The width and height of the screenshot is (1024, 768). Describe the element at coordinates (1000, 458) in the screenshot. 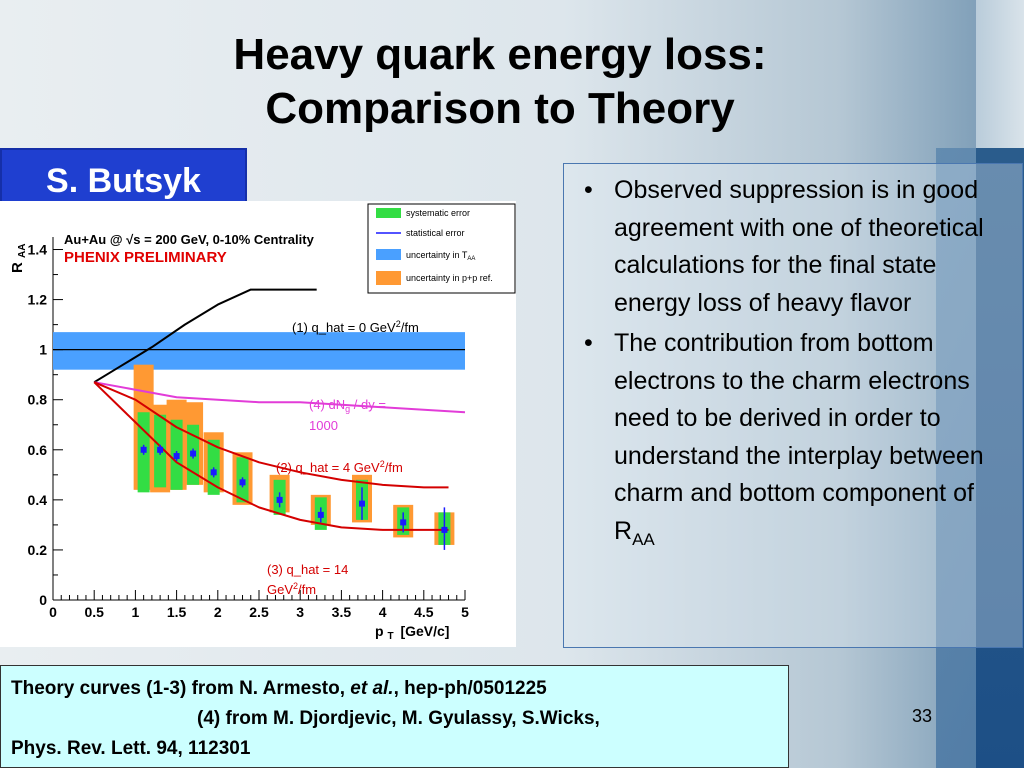

I see `background-stripe-right` at that location.